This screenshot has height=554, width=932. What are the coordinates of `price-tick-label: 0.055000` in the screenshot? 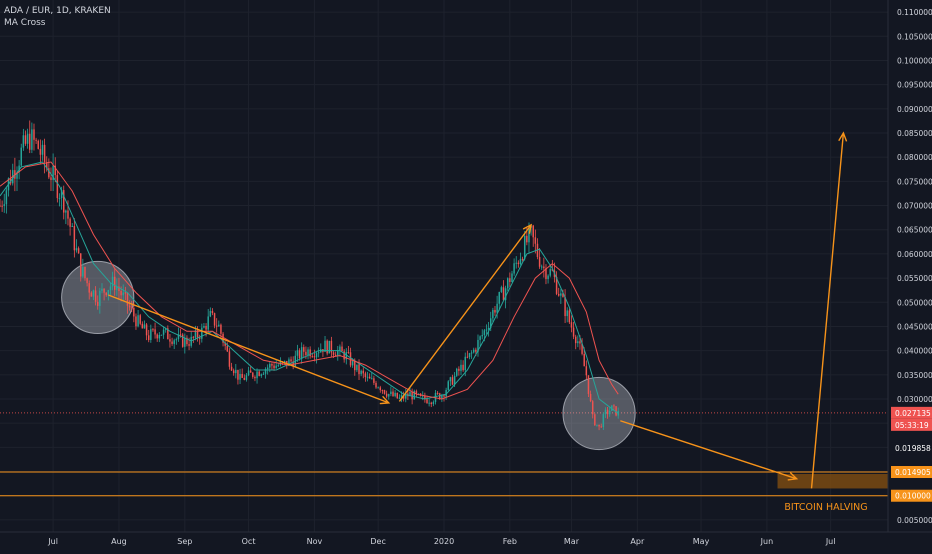 It's located at (914, 278).